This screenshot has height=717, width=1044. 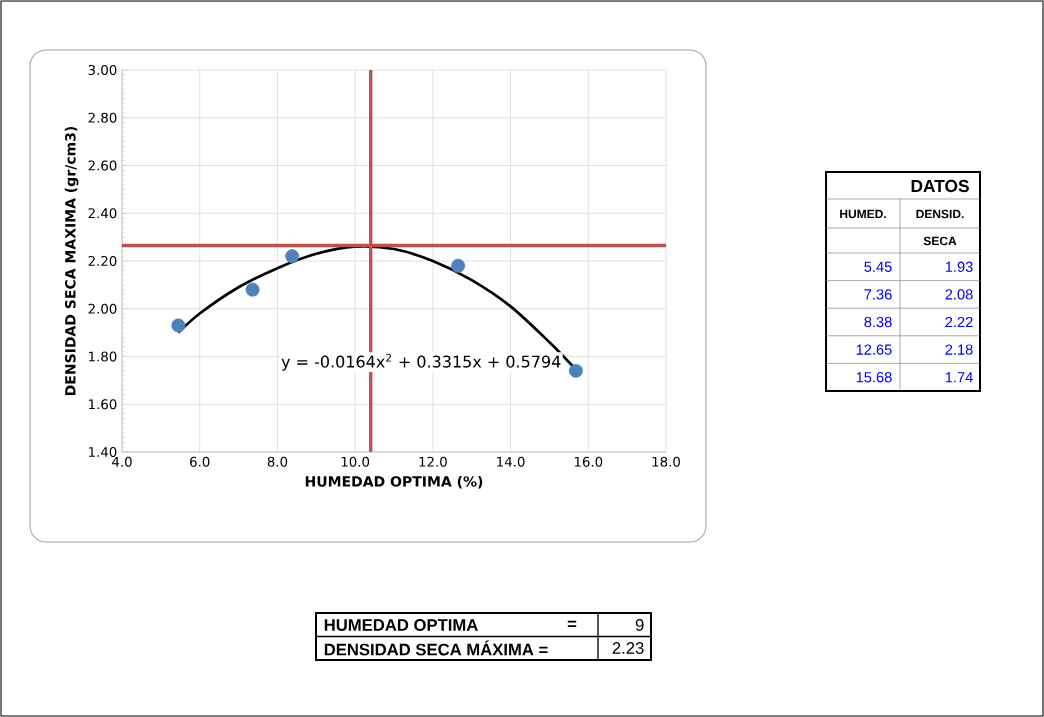 What do you see at coordinates (102, 70) in the screenshot?
I see `y-tick-label: 3.00` at bounding box center [102, 70].